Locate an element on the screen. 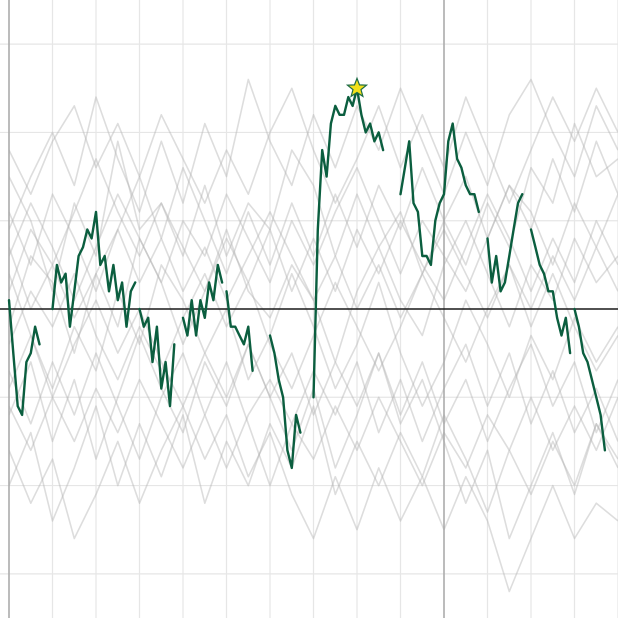 The height and width of the screenshot is (618, 618). peak-marker-group is located at coordinates (357, 87).